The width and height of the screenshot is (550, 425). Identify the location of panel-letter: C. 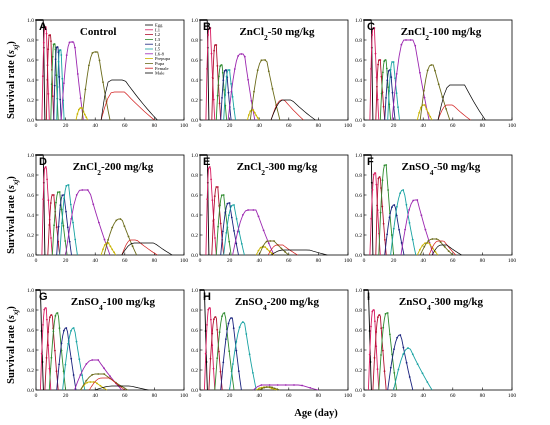
(371, 27).